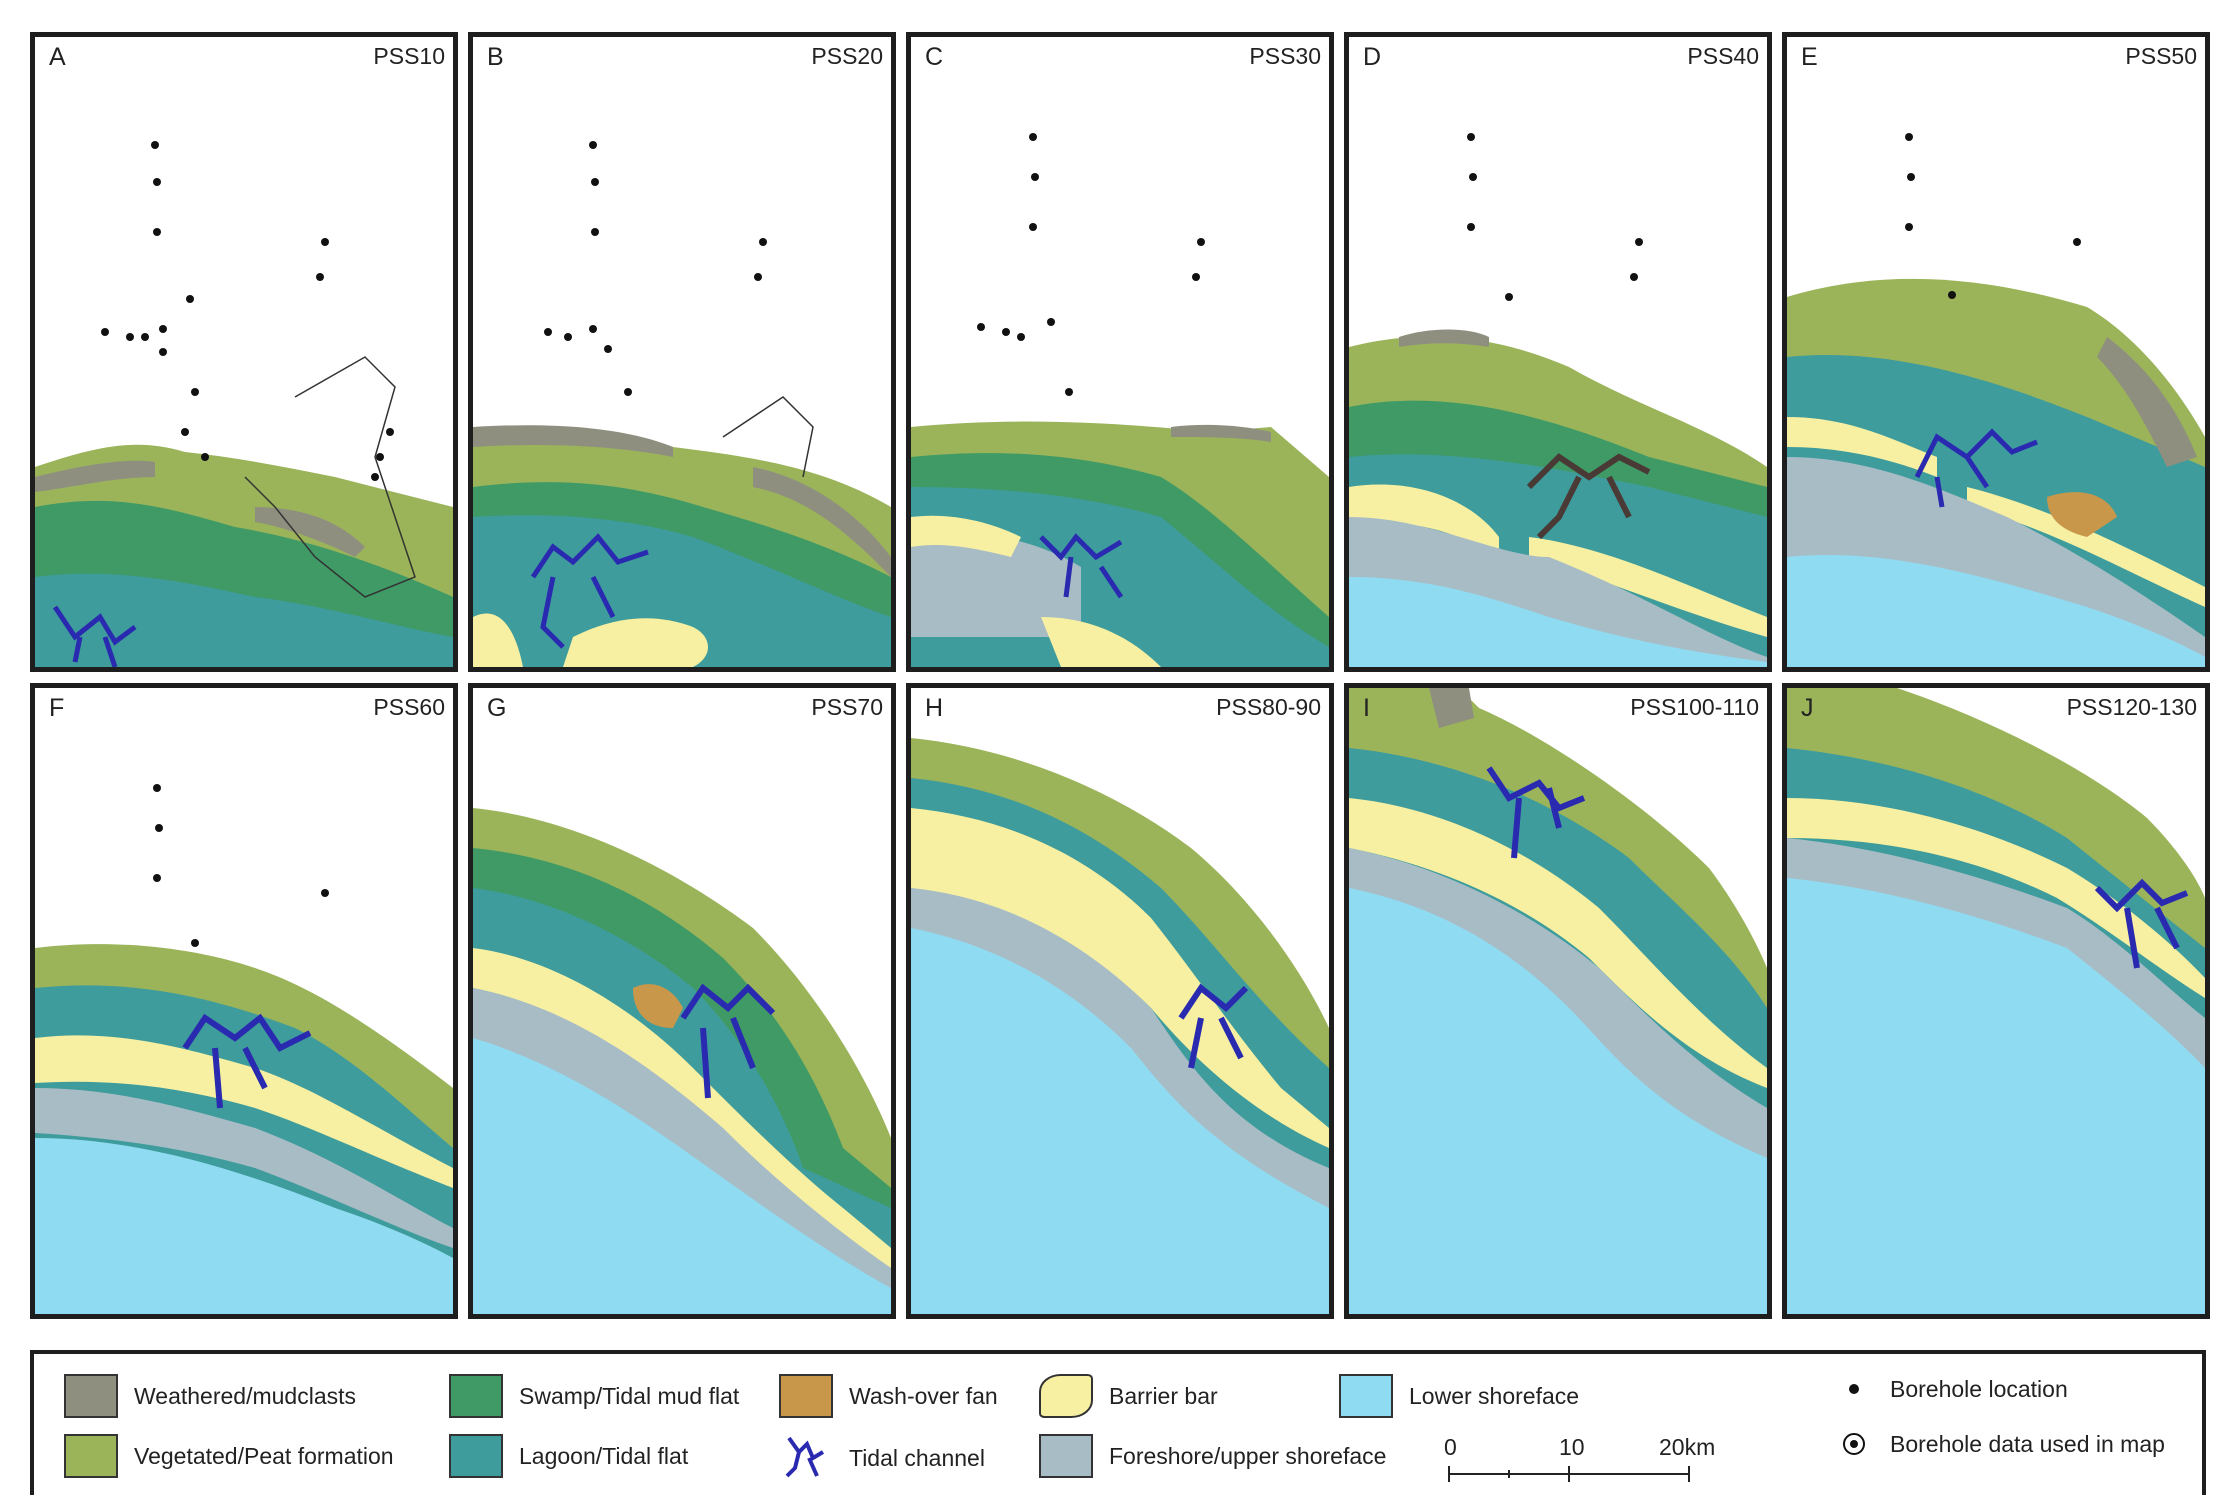 This screenshot has height=1496, width=2240. What do you see at coordinates (847, 56) in the screenshot?
I see `panel-title: PSS20` at bounding box center [847, 56].